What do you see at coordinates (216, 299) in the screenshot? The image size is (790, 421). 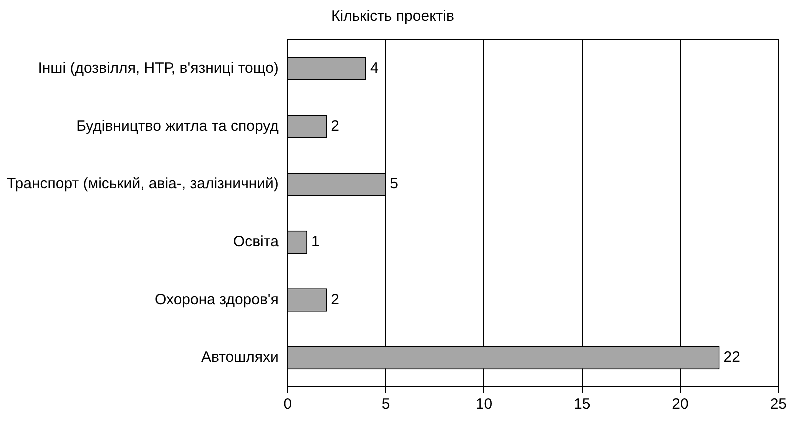 I see `y-tick-label: Охорона здоров'я` at bounding box center [216, 299].